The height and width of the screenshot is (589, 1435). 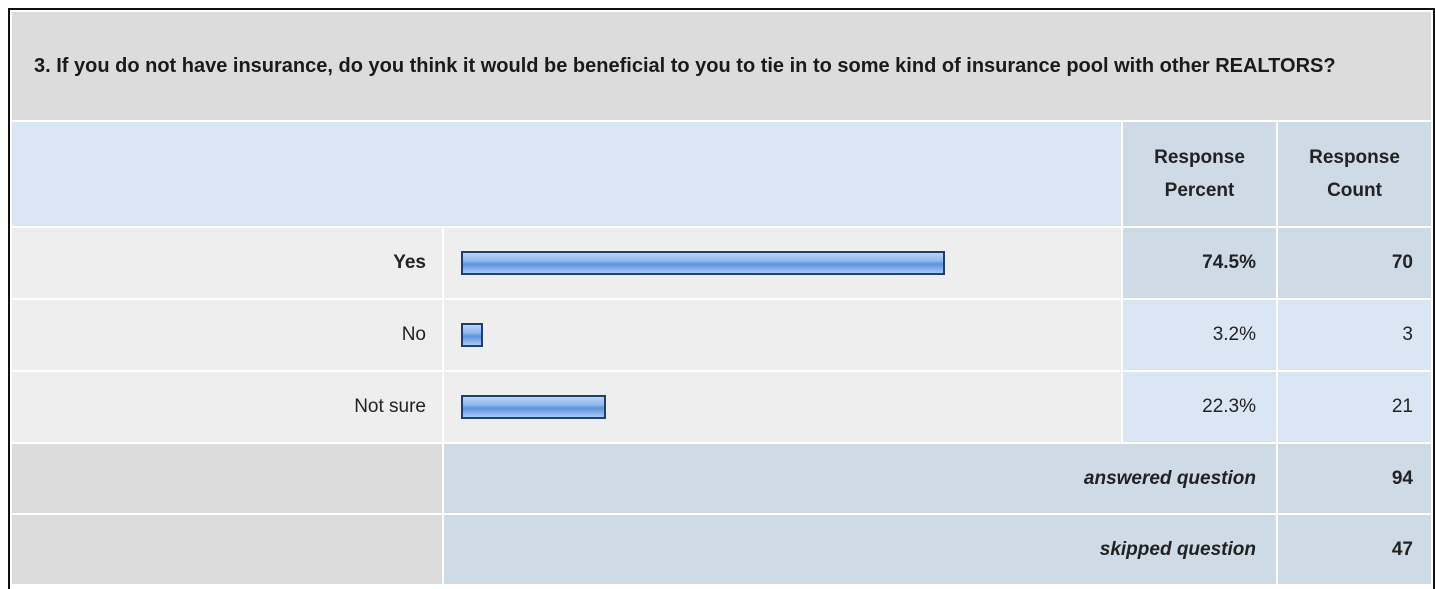 I want to click on summary-row-answered: answered question 94, so click(x=721, y=478).